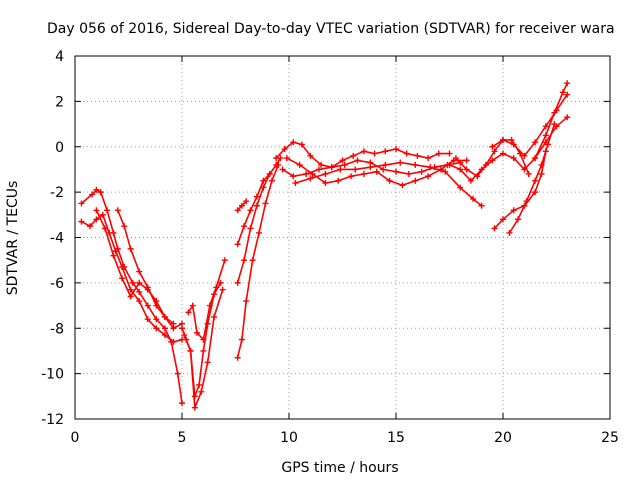 The image size is (640, 480). I want to click on series-pass-l, so click(363, 155).